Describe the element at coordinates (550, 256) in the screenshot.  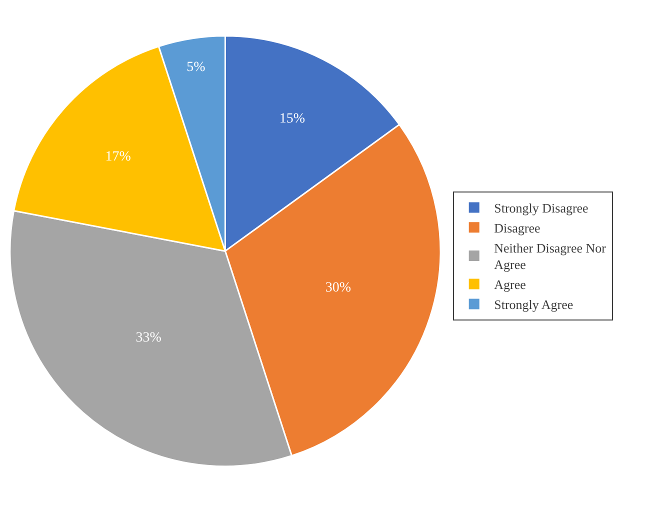
I see `legend-label: Neither Disagree Nor Agree` at that location.